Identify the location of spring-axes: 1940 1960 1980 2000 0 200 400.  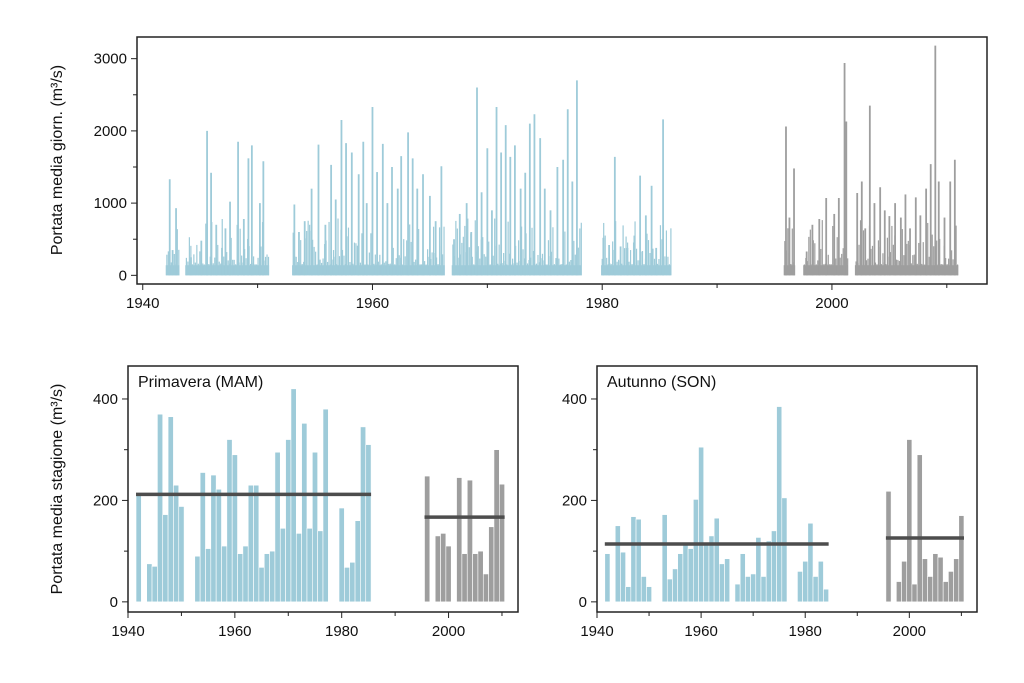
(298, 515).